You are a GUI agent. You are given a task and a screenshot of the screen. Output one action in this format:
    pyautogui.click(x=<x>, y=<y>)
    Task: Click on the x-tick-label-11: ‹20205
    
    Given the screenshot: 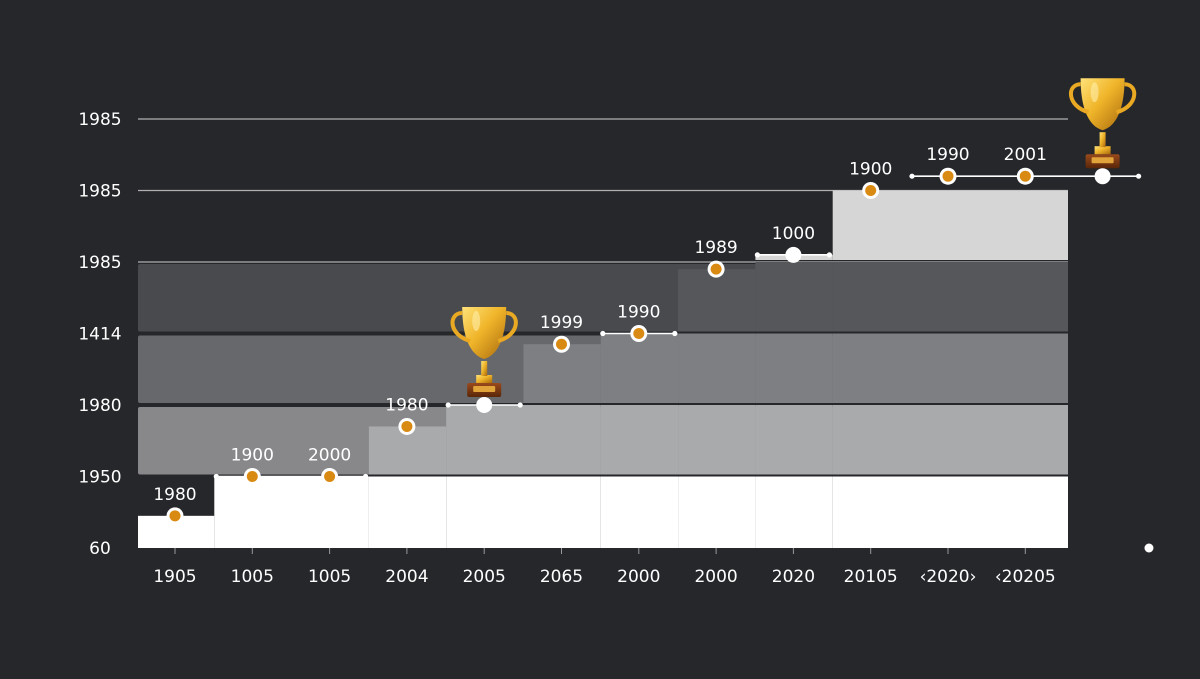 What is the action you would take?
    pyautogui.click(x=1025, y=577)
    